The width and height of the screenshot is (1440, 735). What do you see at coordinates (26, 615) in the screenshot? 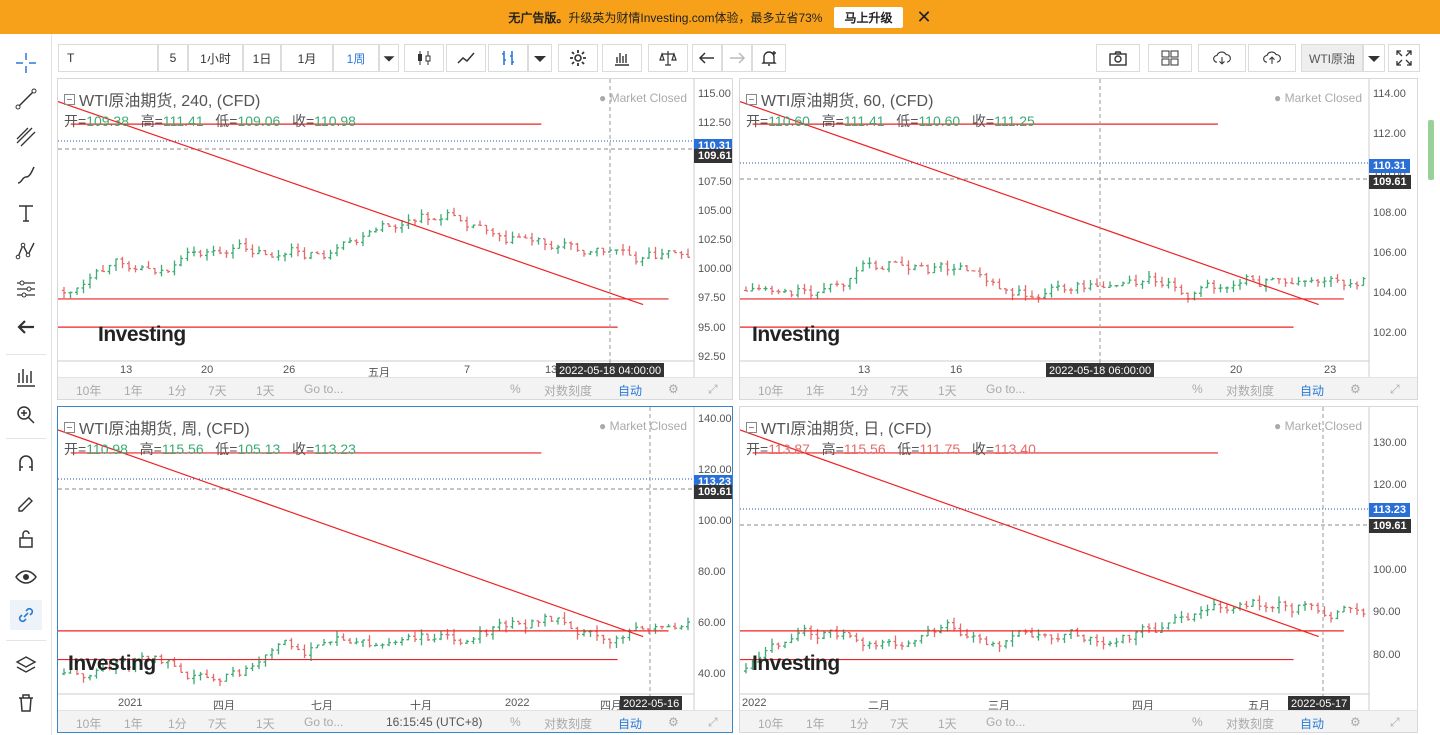
I see `link-icon` at bounding box center [26, 615].